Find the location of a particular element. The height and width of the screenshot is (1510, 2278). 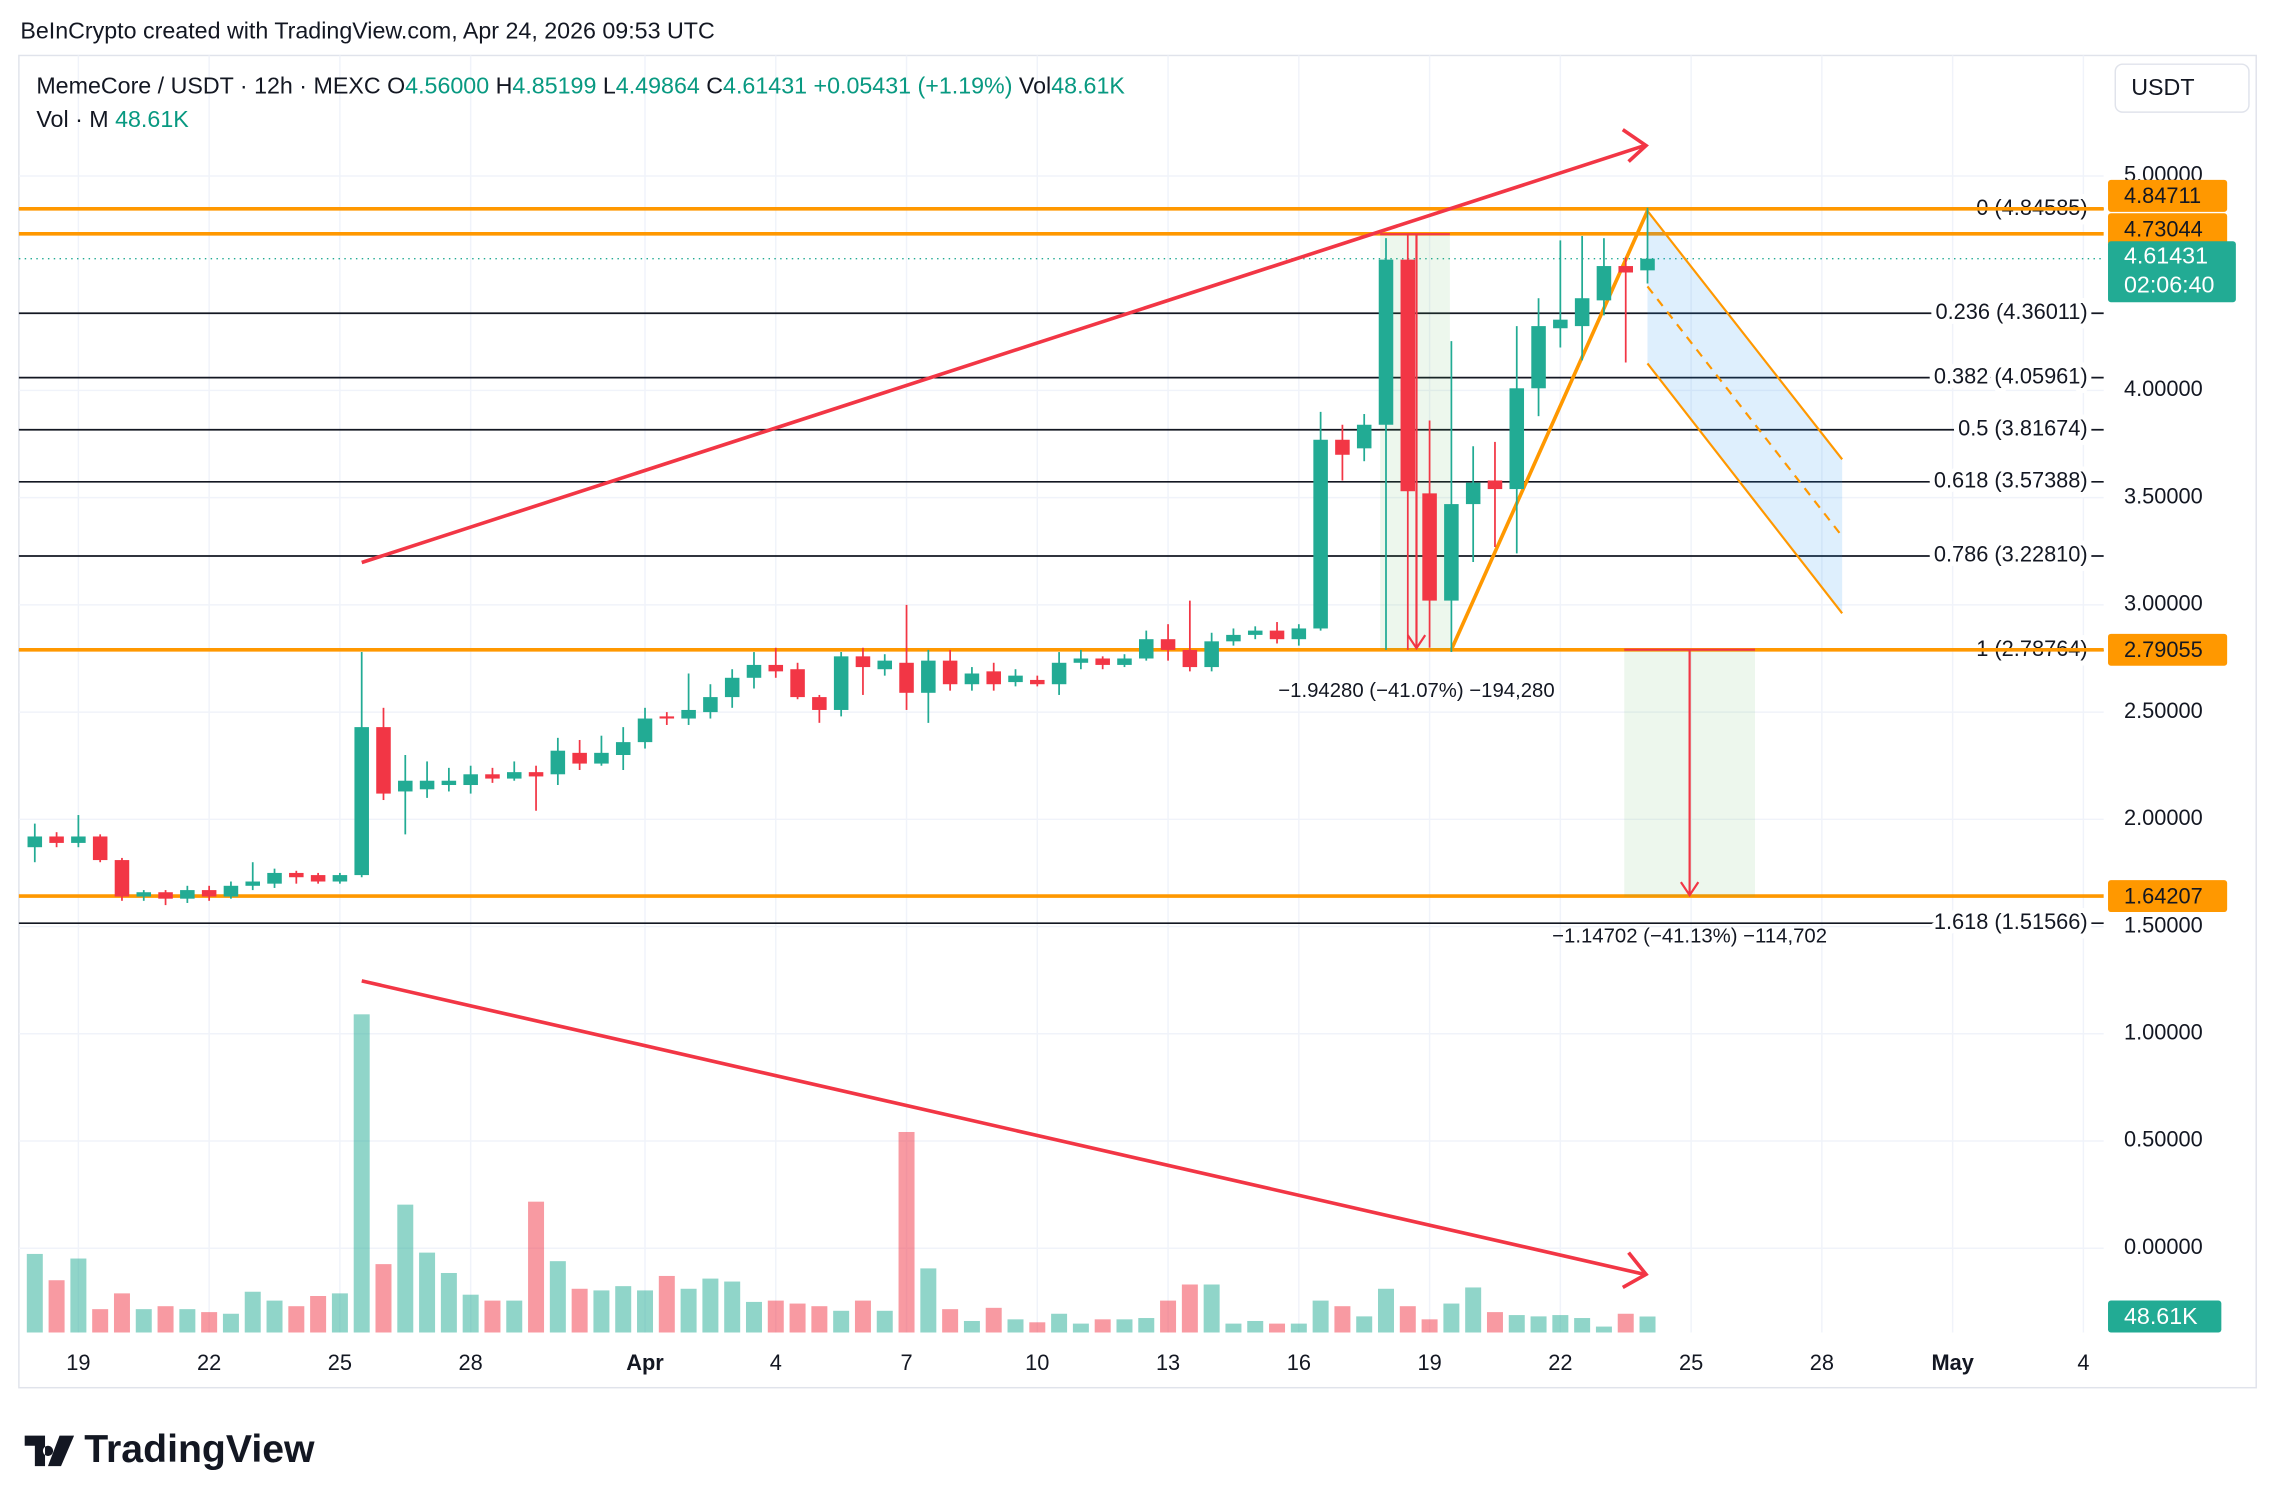

trend-arrowhead is located at coordinates (1635, 1270).